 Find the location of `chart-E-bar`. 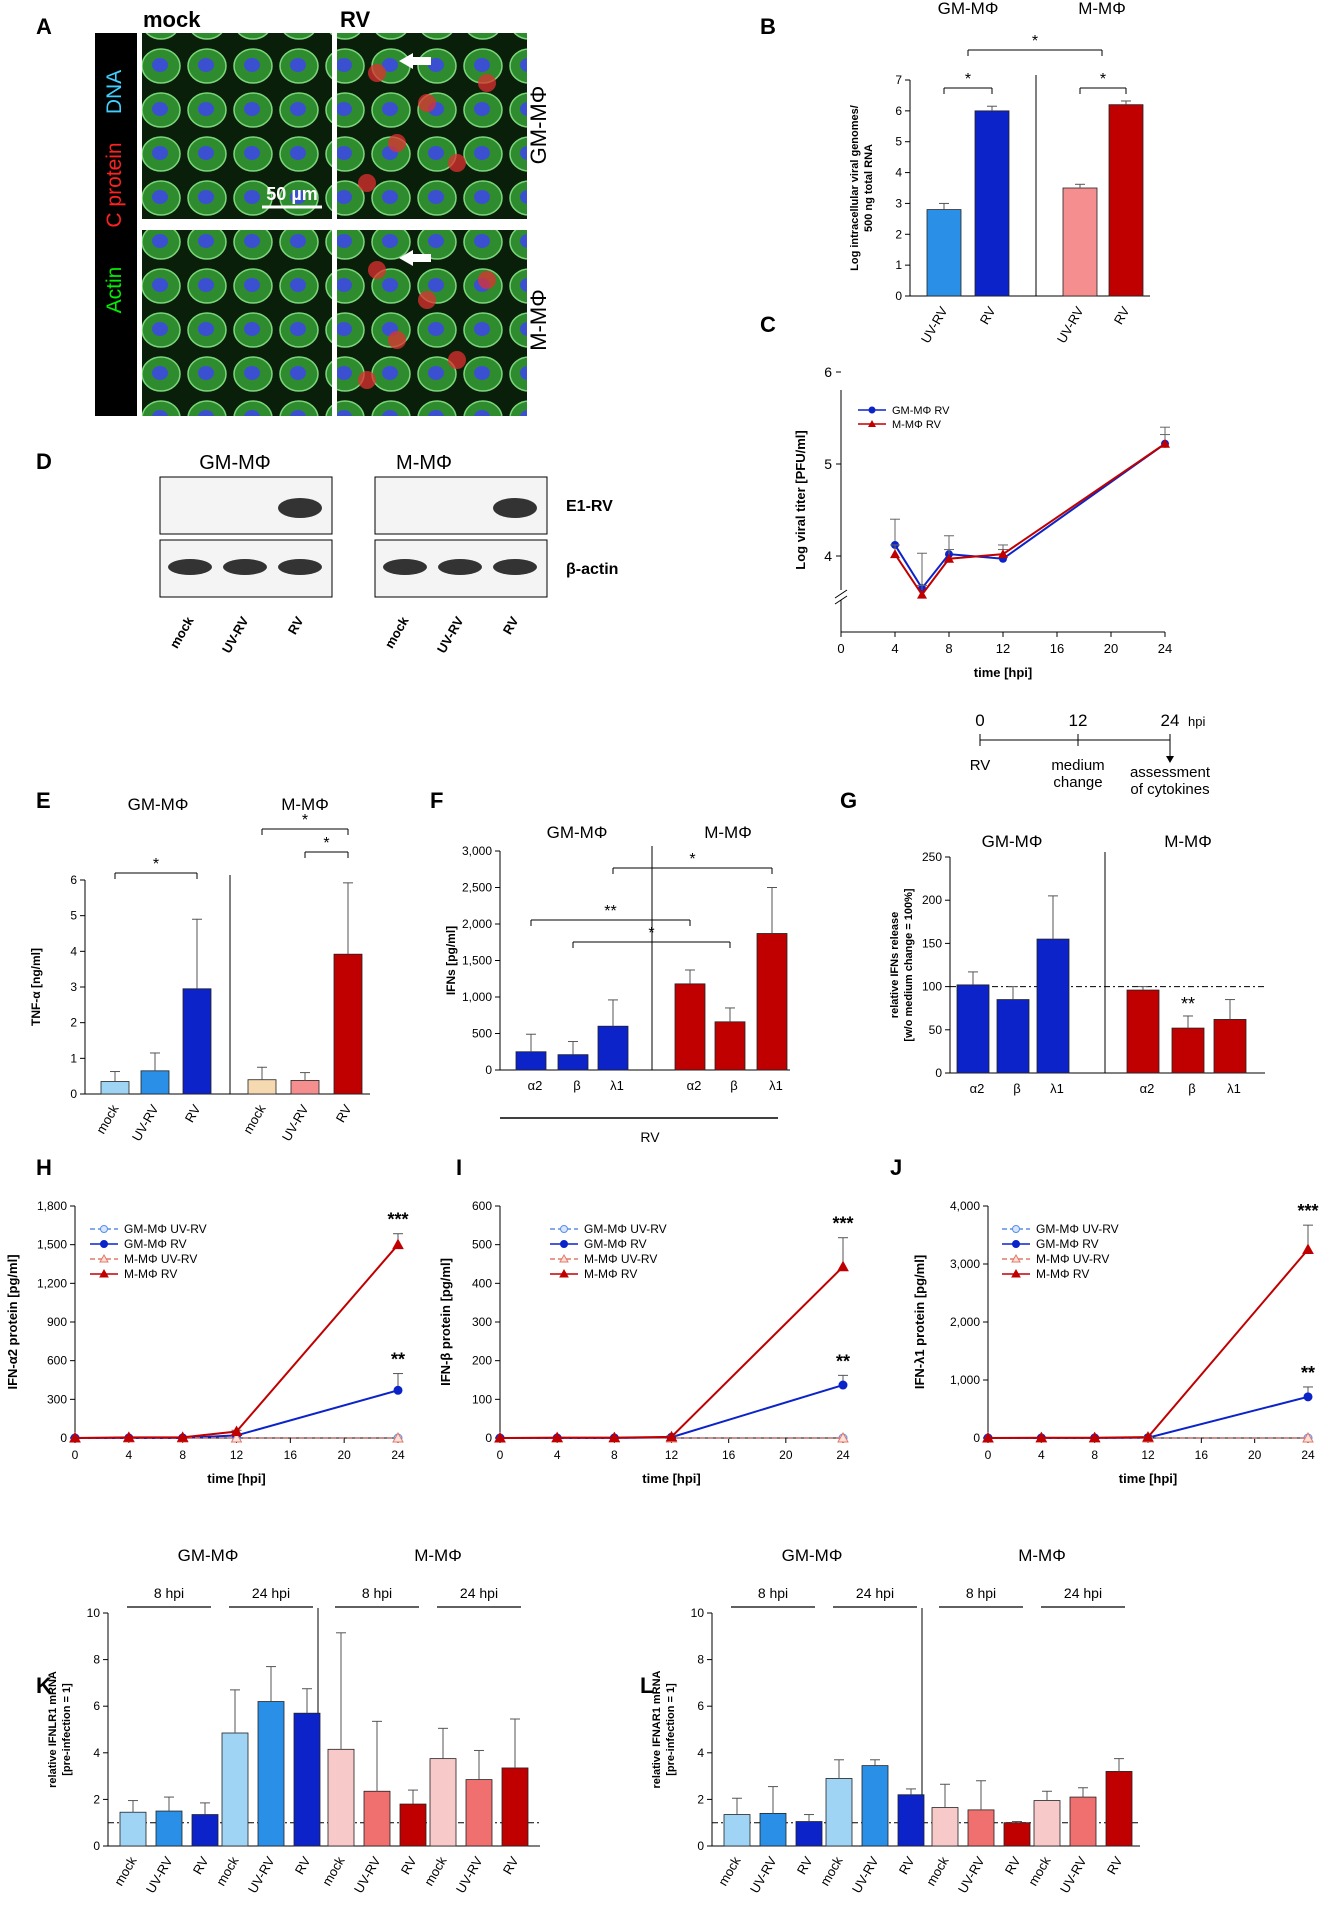

chart-E-bar is located at coordinates (155, 1082).